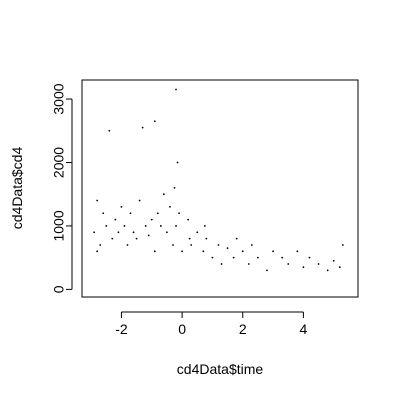 This screenshot has height=400, width=400. Describe the element at coordinates (304, 329) in the screenshot. I see `x-tick-label: 4` at that location.